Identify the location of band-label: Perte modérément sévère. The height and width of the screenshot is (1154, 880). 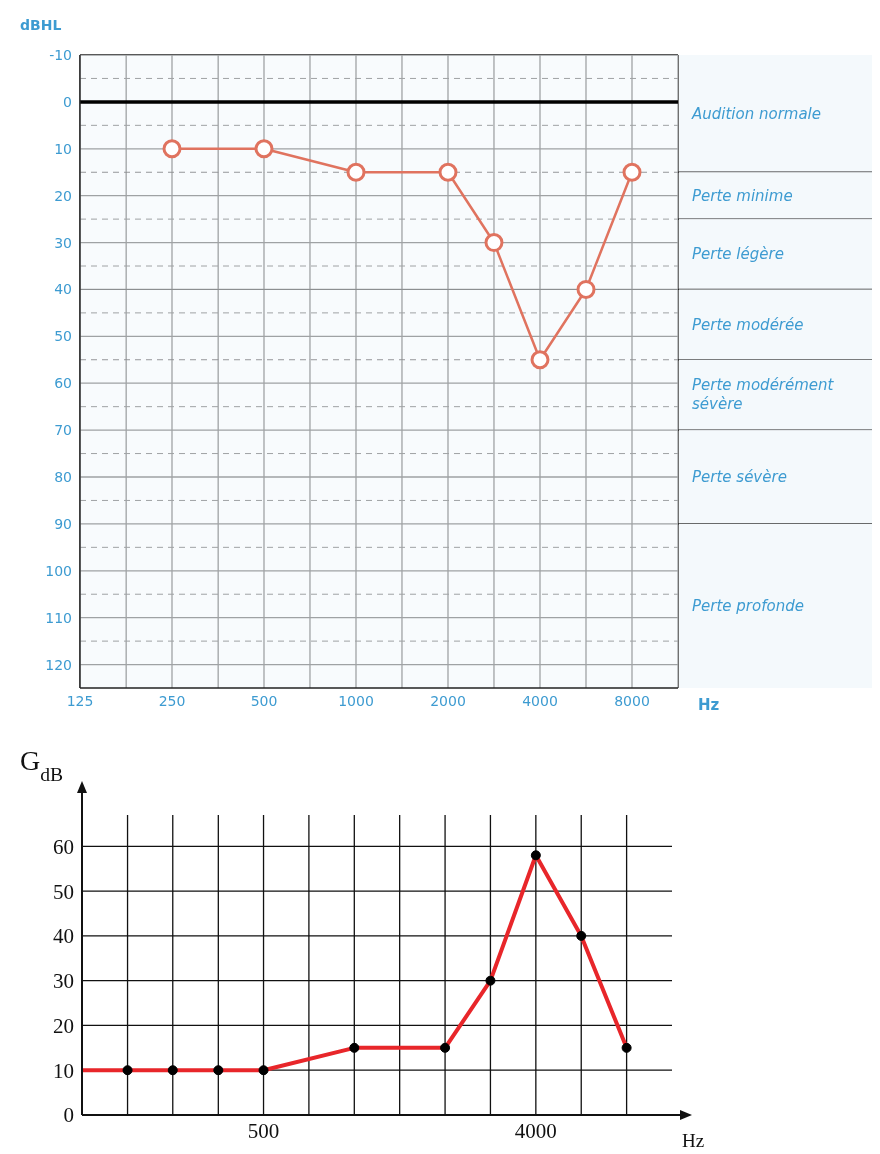
(763, 395).